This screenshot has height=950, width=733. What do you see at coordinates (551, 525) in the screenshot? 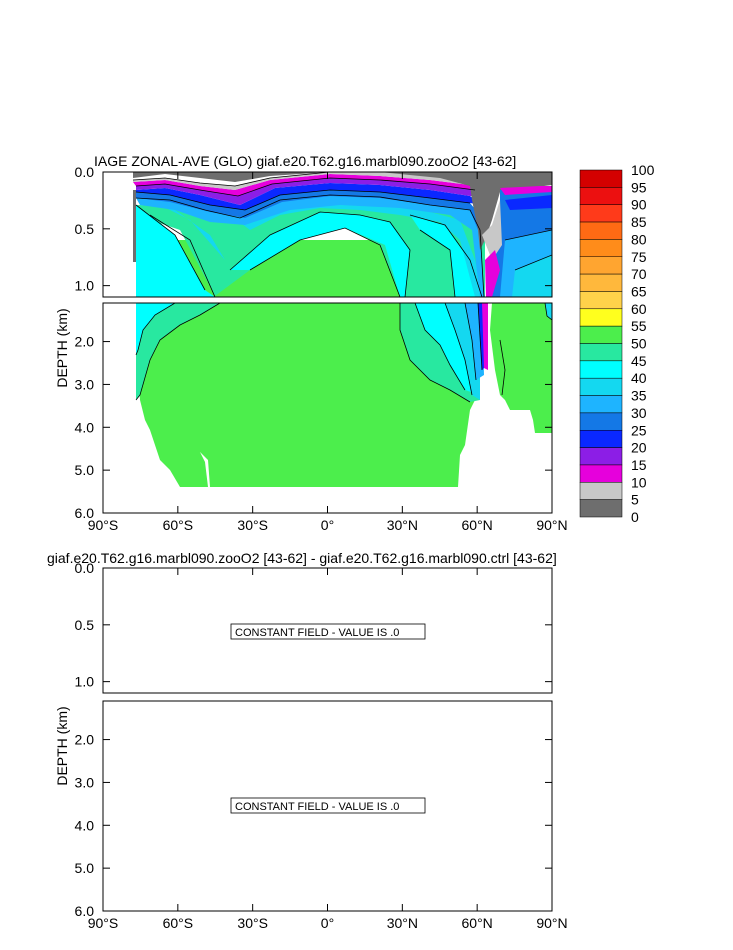
I see `x-tick-label: 90°N` at bounding box center [551, 525].